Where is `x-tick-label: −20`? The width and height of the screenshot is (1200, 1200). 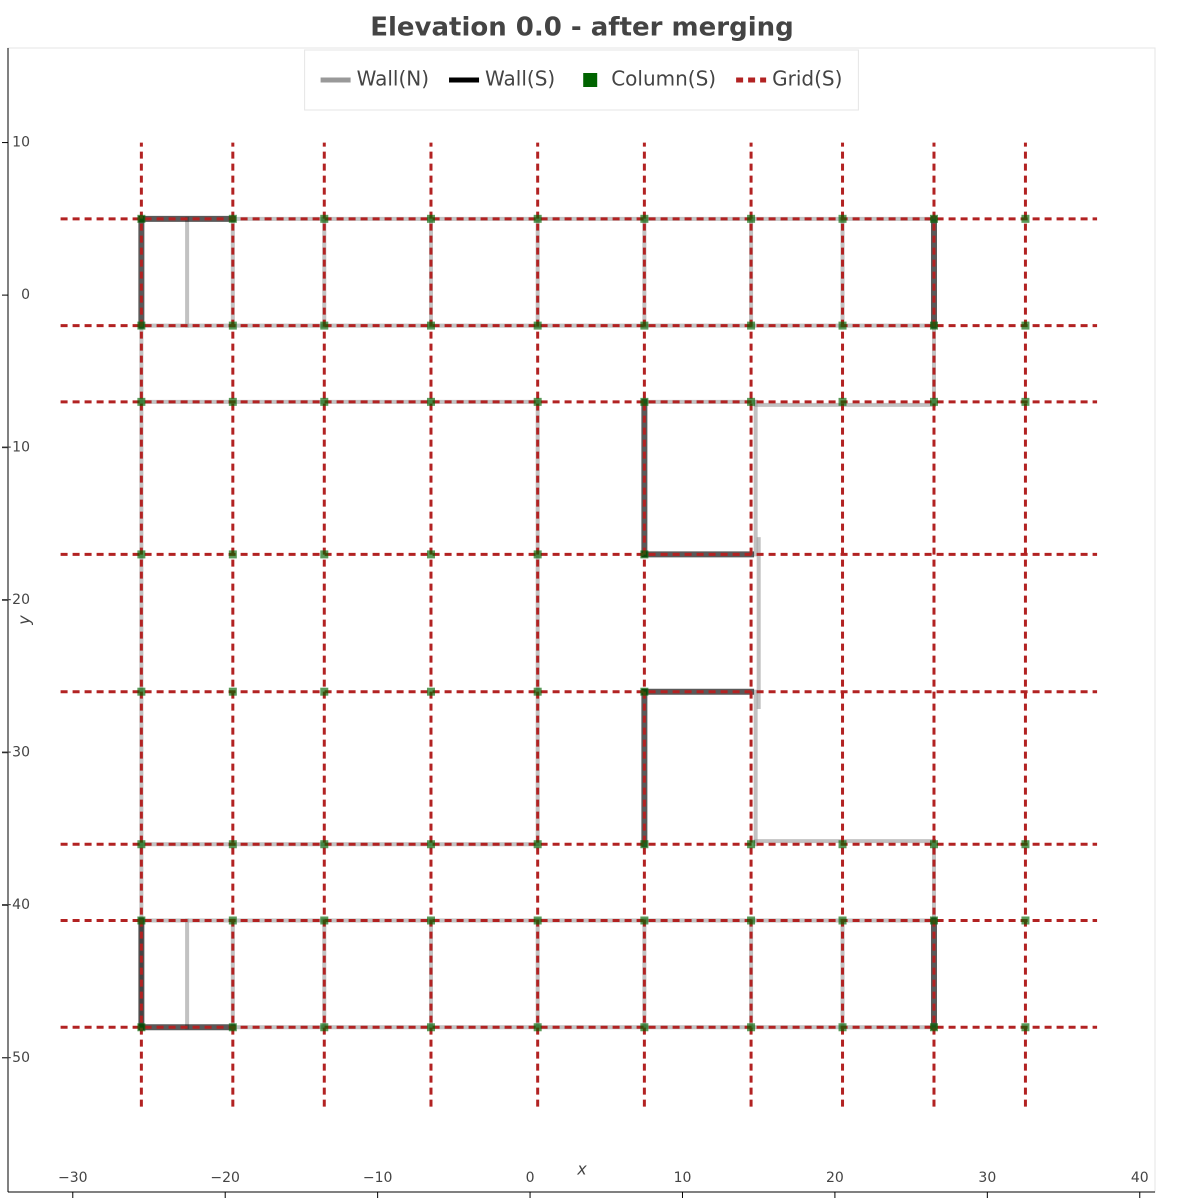
x-tick-label: −20 is located at coordinates (225, 1178).